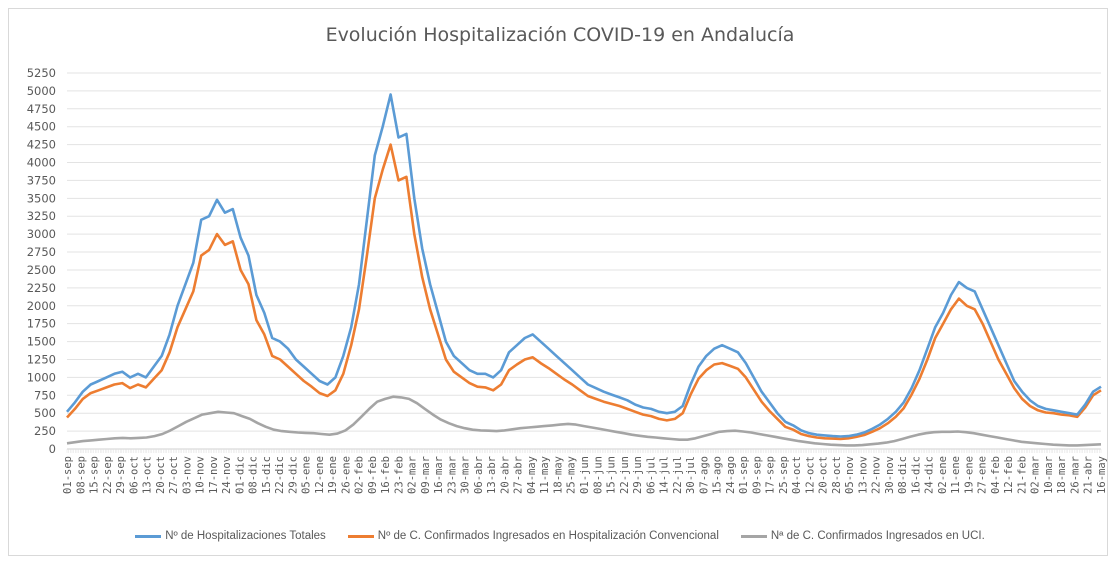 This screenshot has width=1120, height=568. What do you see at coordinates (1089, 475) in the screenshot?
I see `x-tick-label: 21-abr` at bounding box center [1089, 475].